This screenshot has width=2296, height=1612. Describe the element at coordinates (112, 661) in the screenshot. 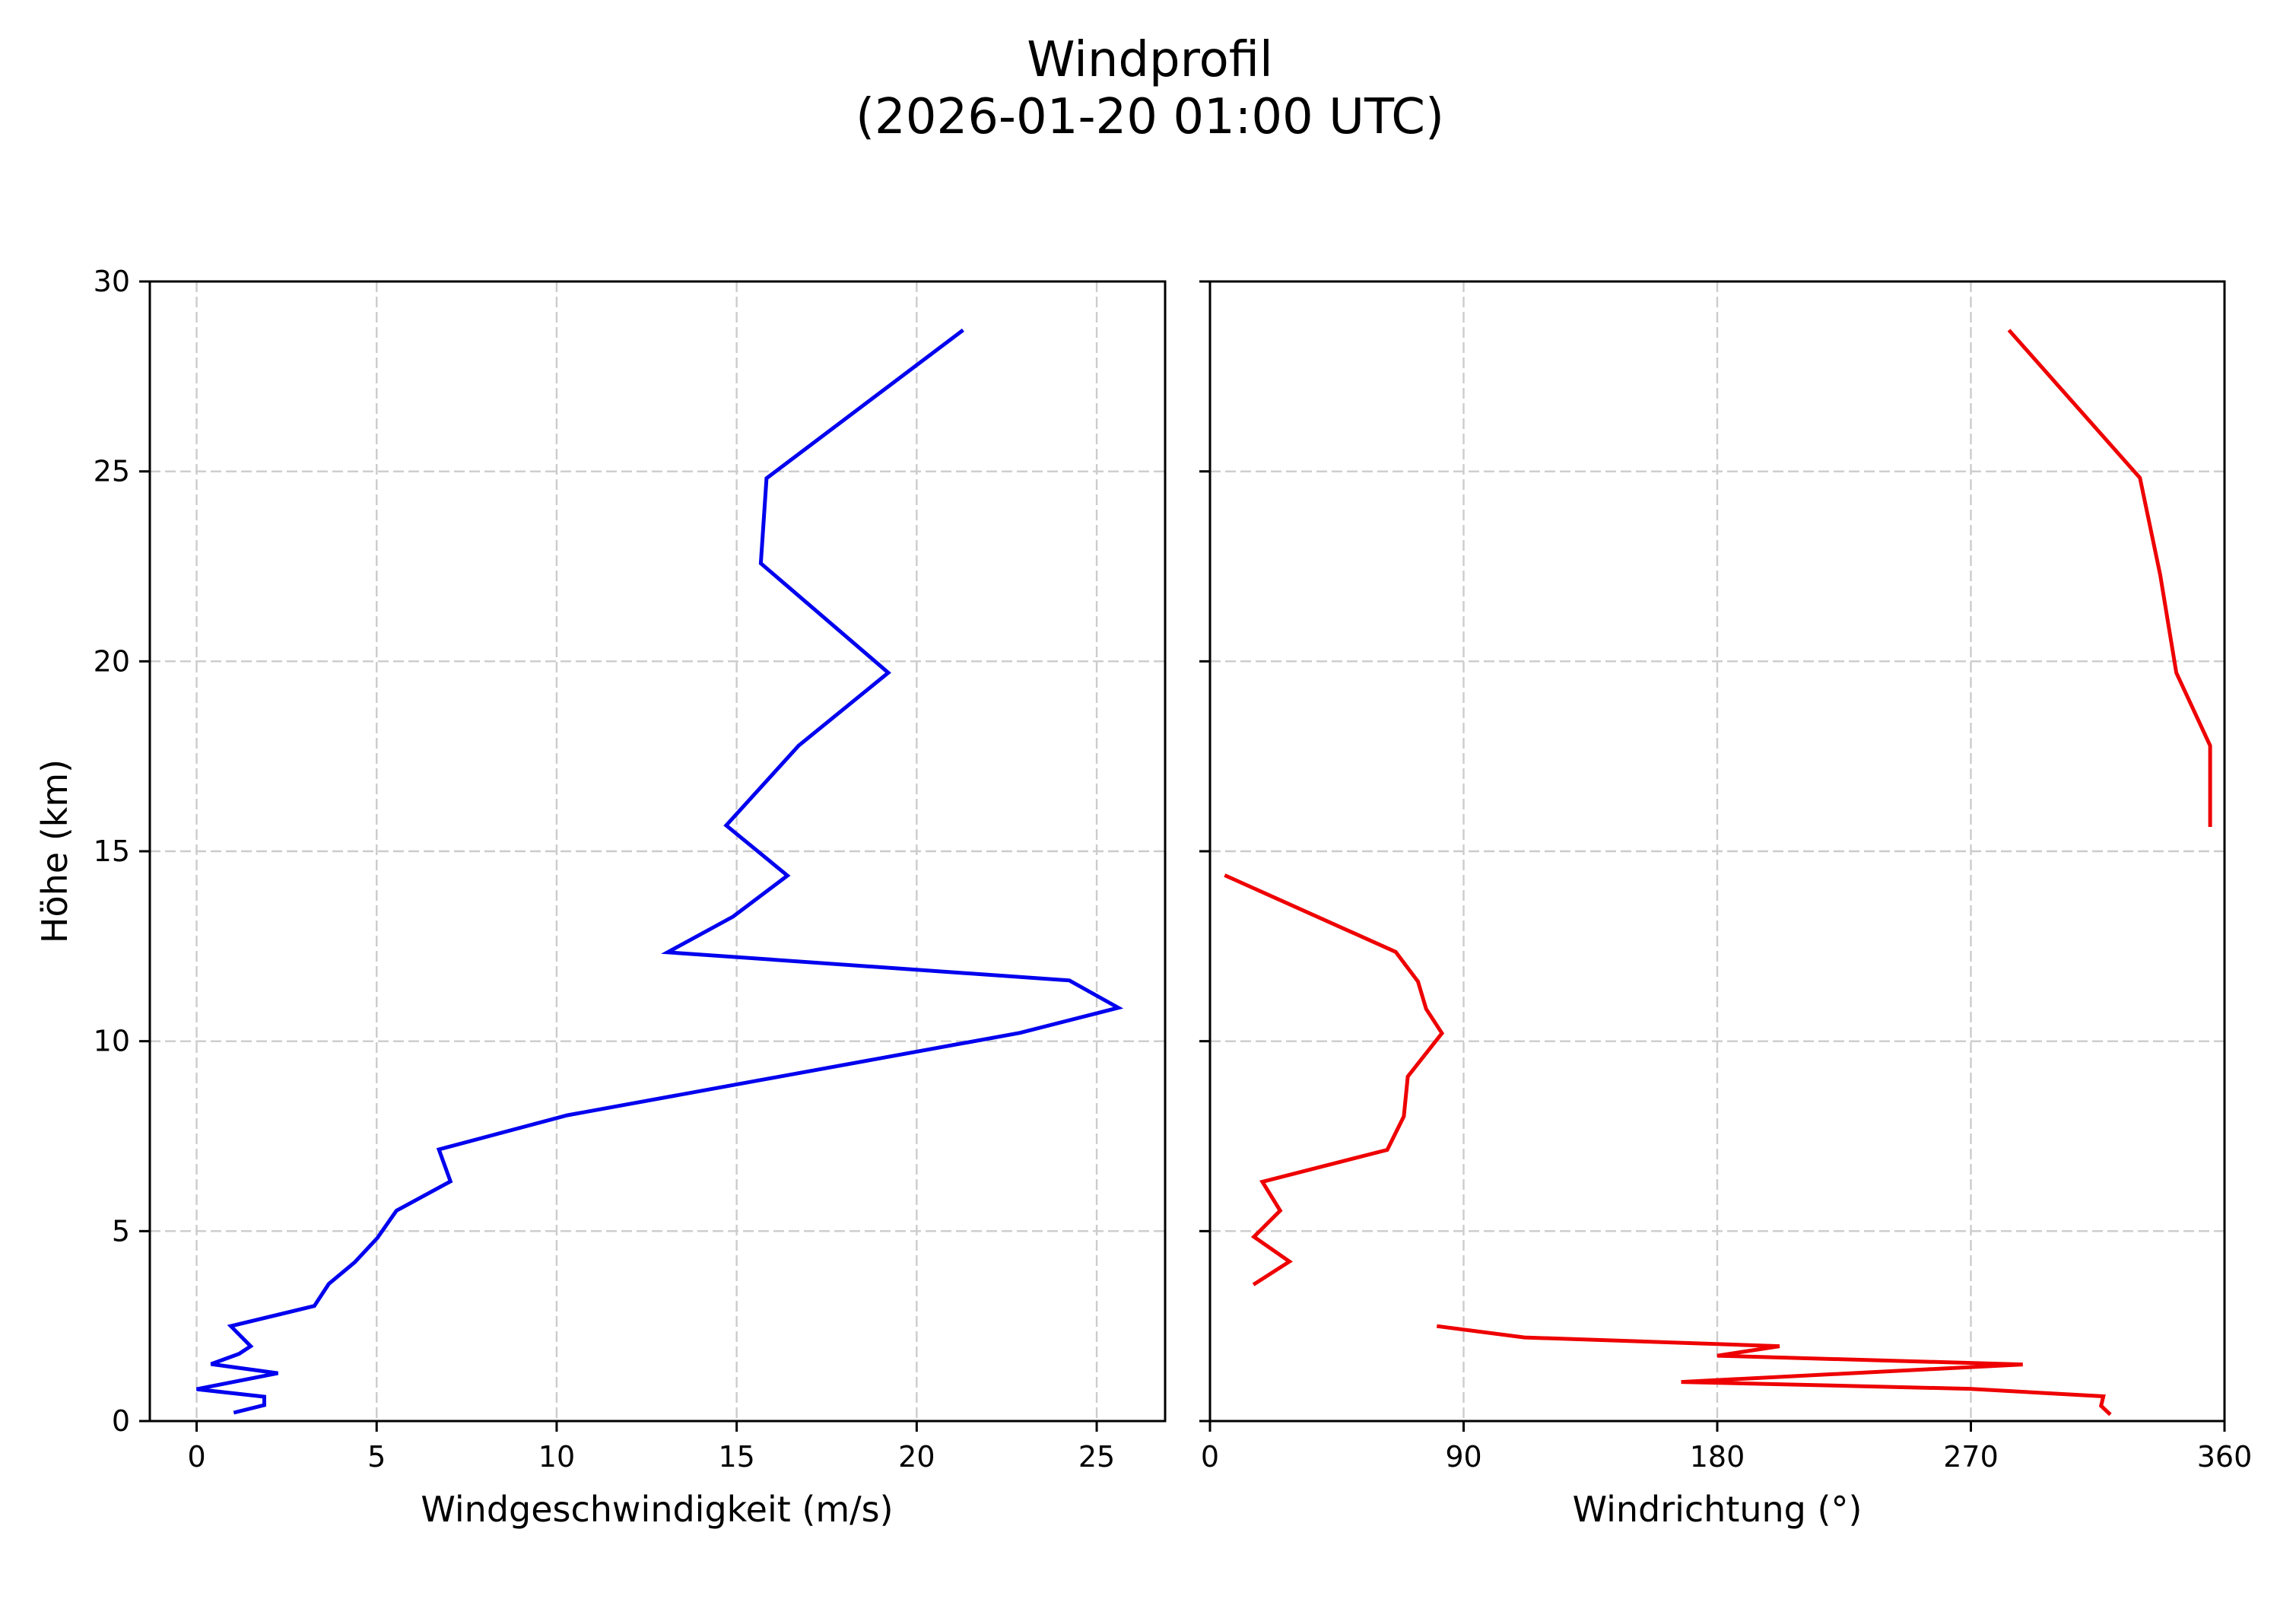

I see `y-tick-label: 20` at that location.